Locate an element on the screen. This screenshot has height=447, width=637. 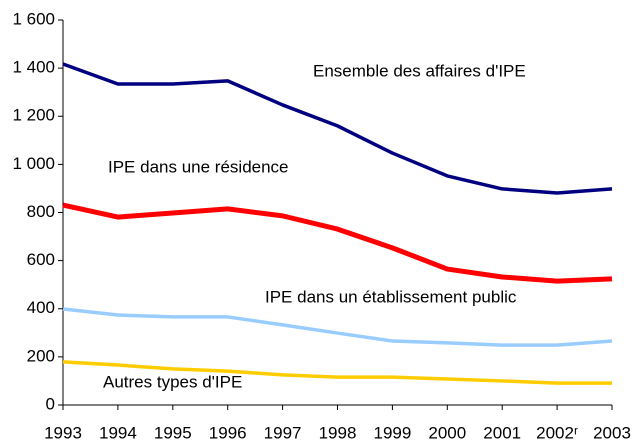
x-tick-label: 1999 is located at coordinates (392, 432).